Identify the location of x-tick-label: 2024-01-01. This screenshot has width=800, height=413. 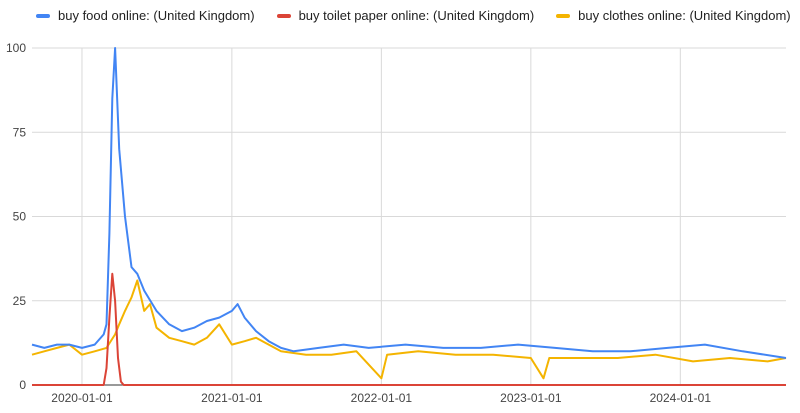
(681, 398).